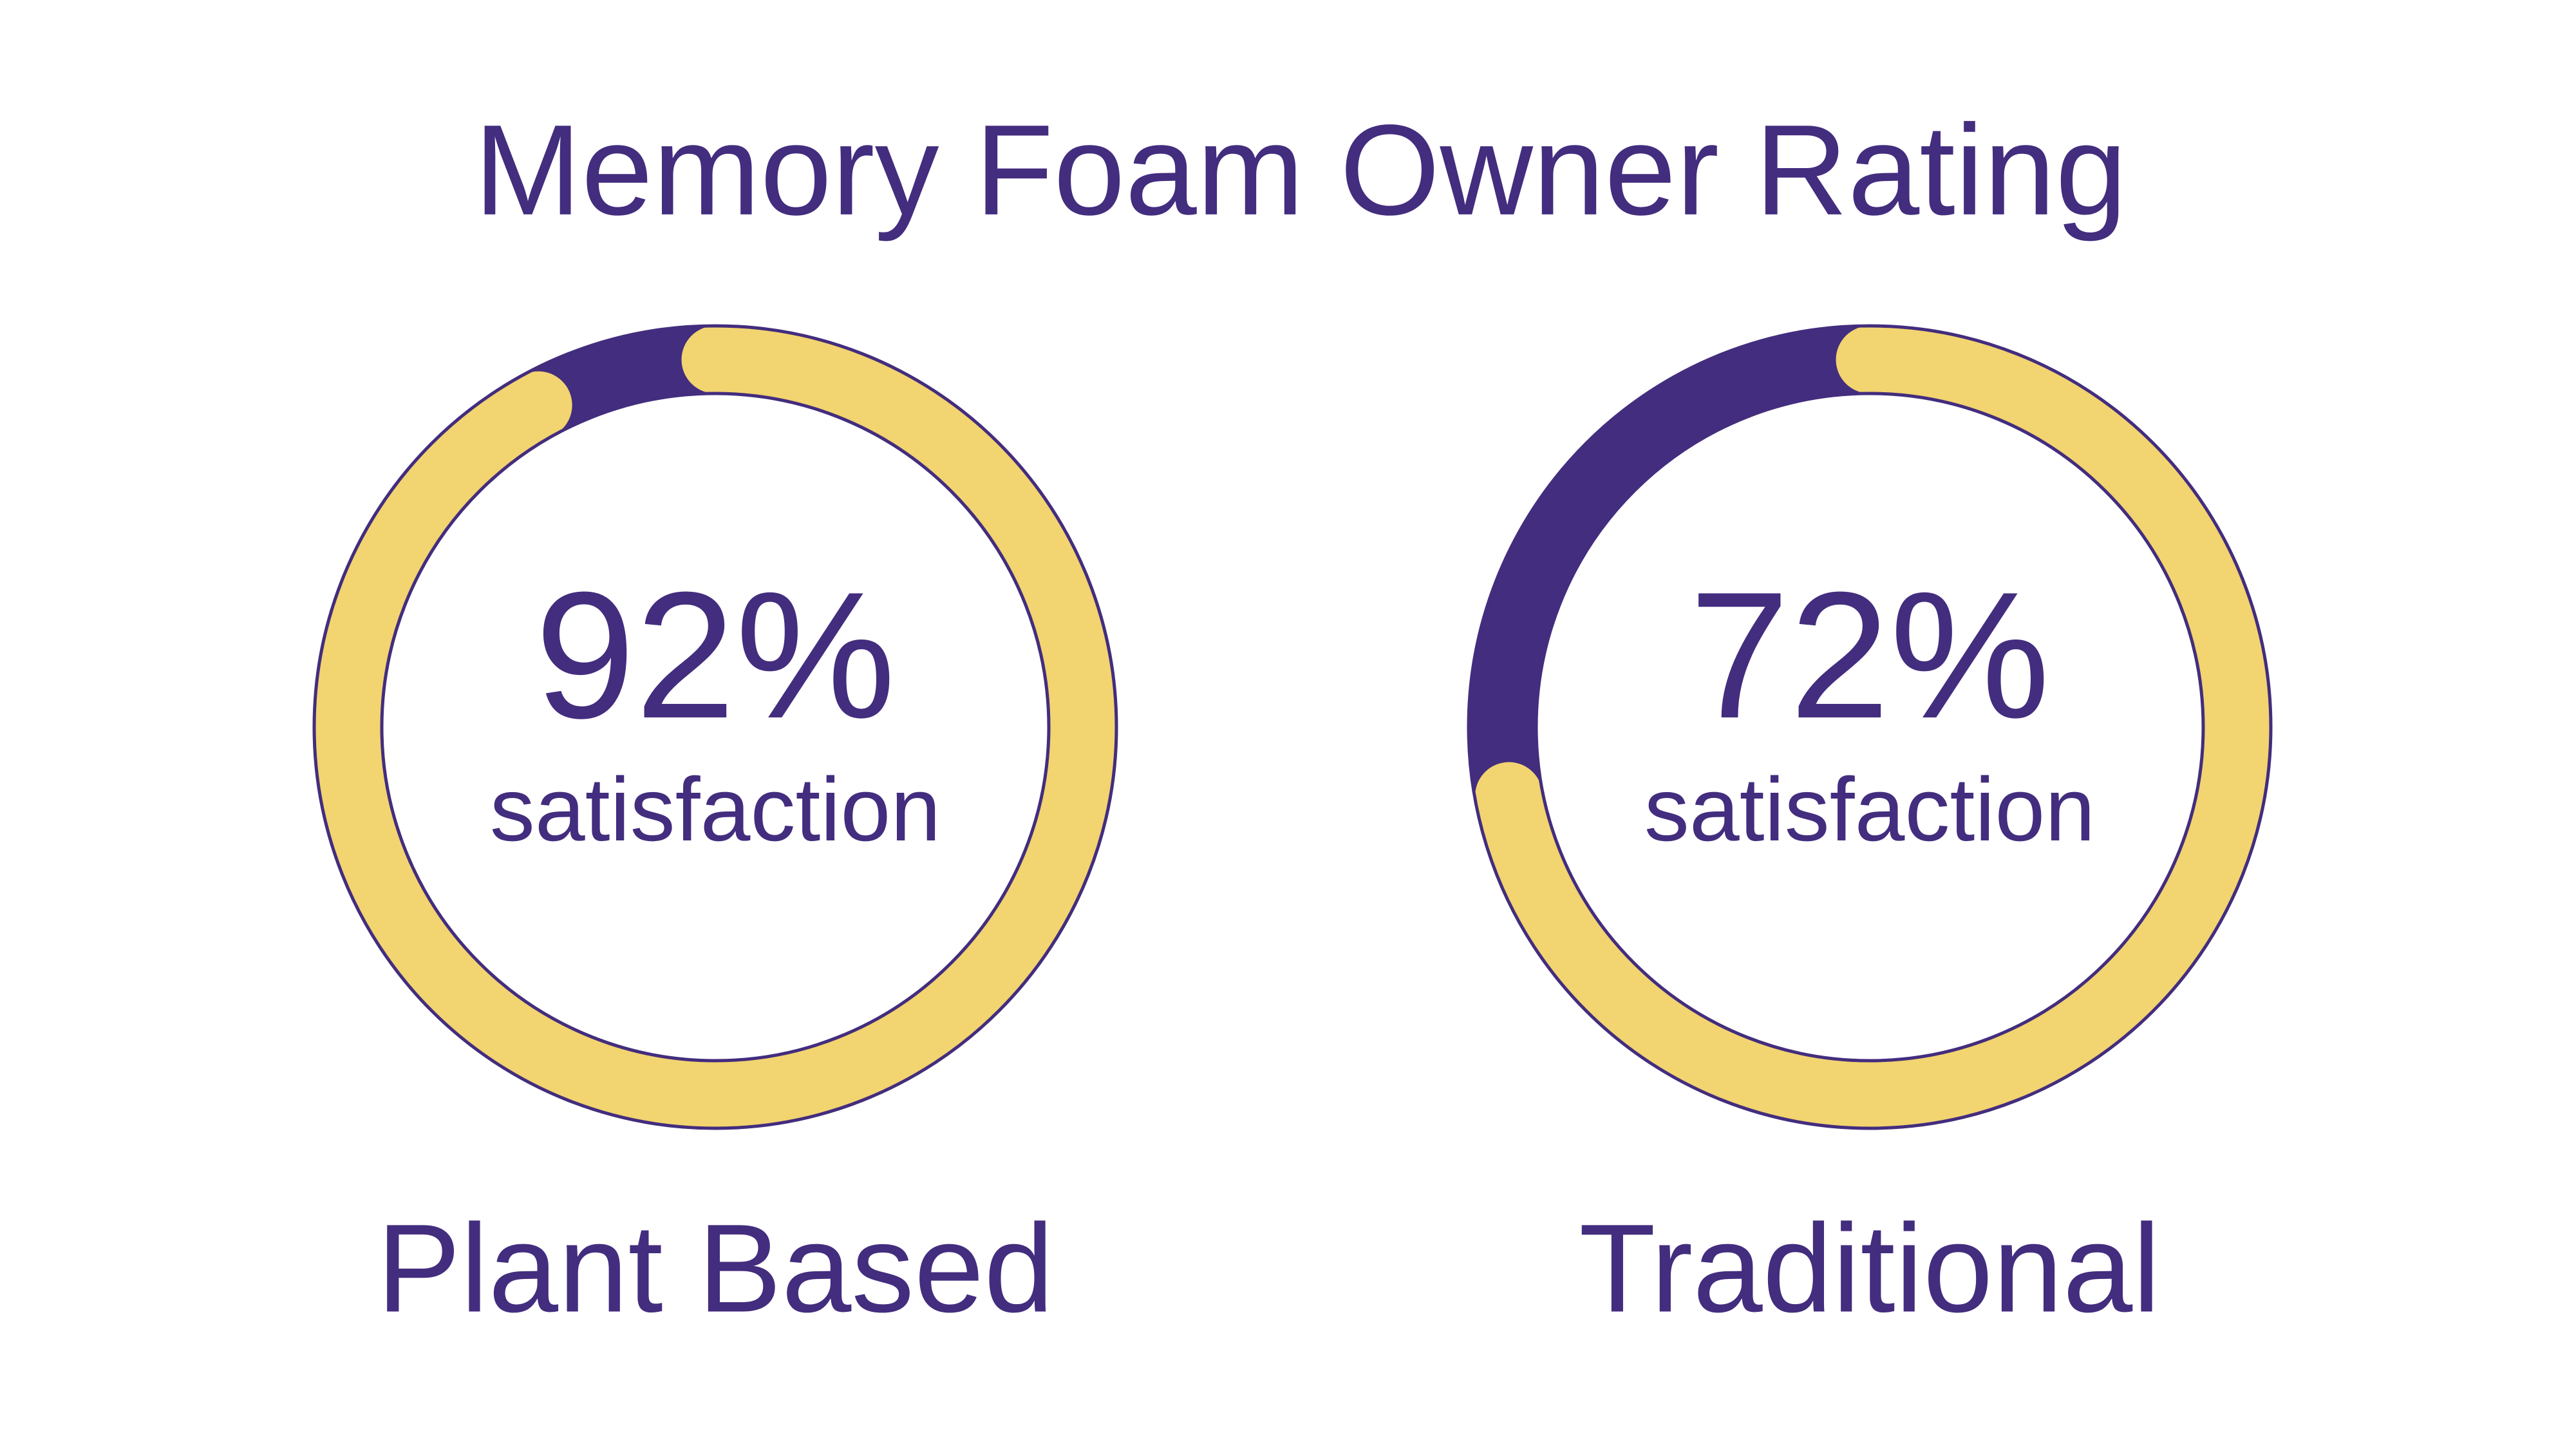  Describe the element at coordinates (1869, 1268) in the screenshot. I see `gauge-name: Traditional` at that location.